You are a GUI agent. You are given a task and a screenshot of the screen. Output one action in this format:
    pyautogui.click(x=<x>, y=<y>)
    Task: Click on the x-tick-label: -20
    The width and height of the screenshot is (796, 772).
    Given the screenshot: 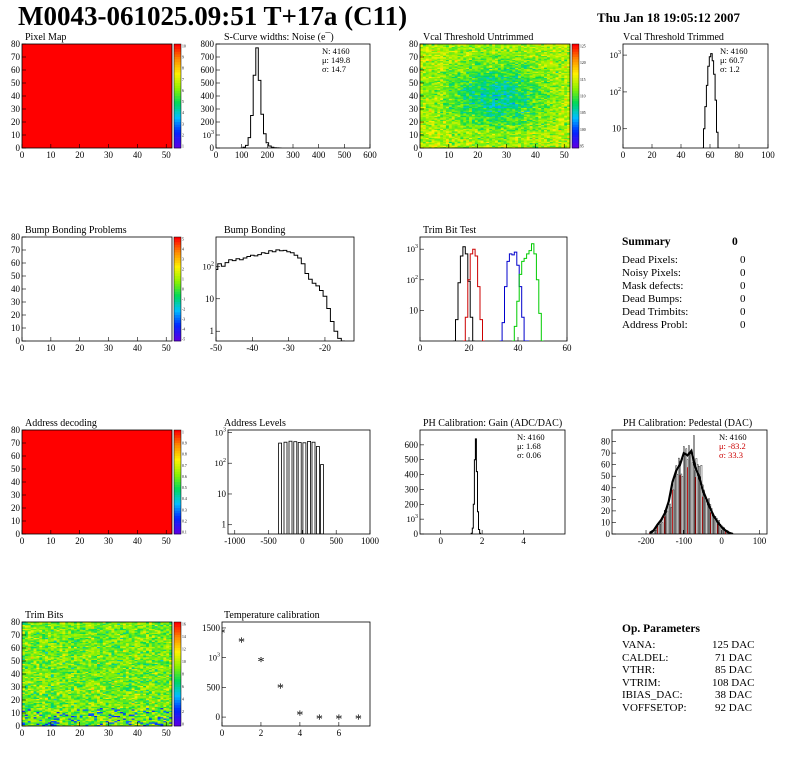 What is the action you would take?
    pyautogui.click(x=325, y=348)
    